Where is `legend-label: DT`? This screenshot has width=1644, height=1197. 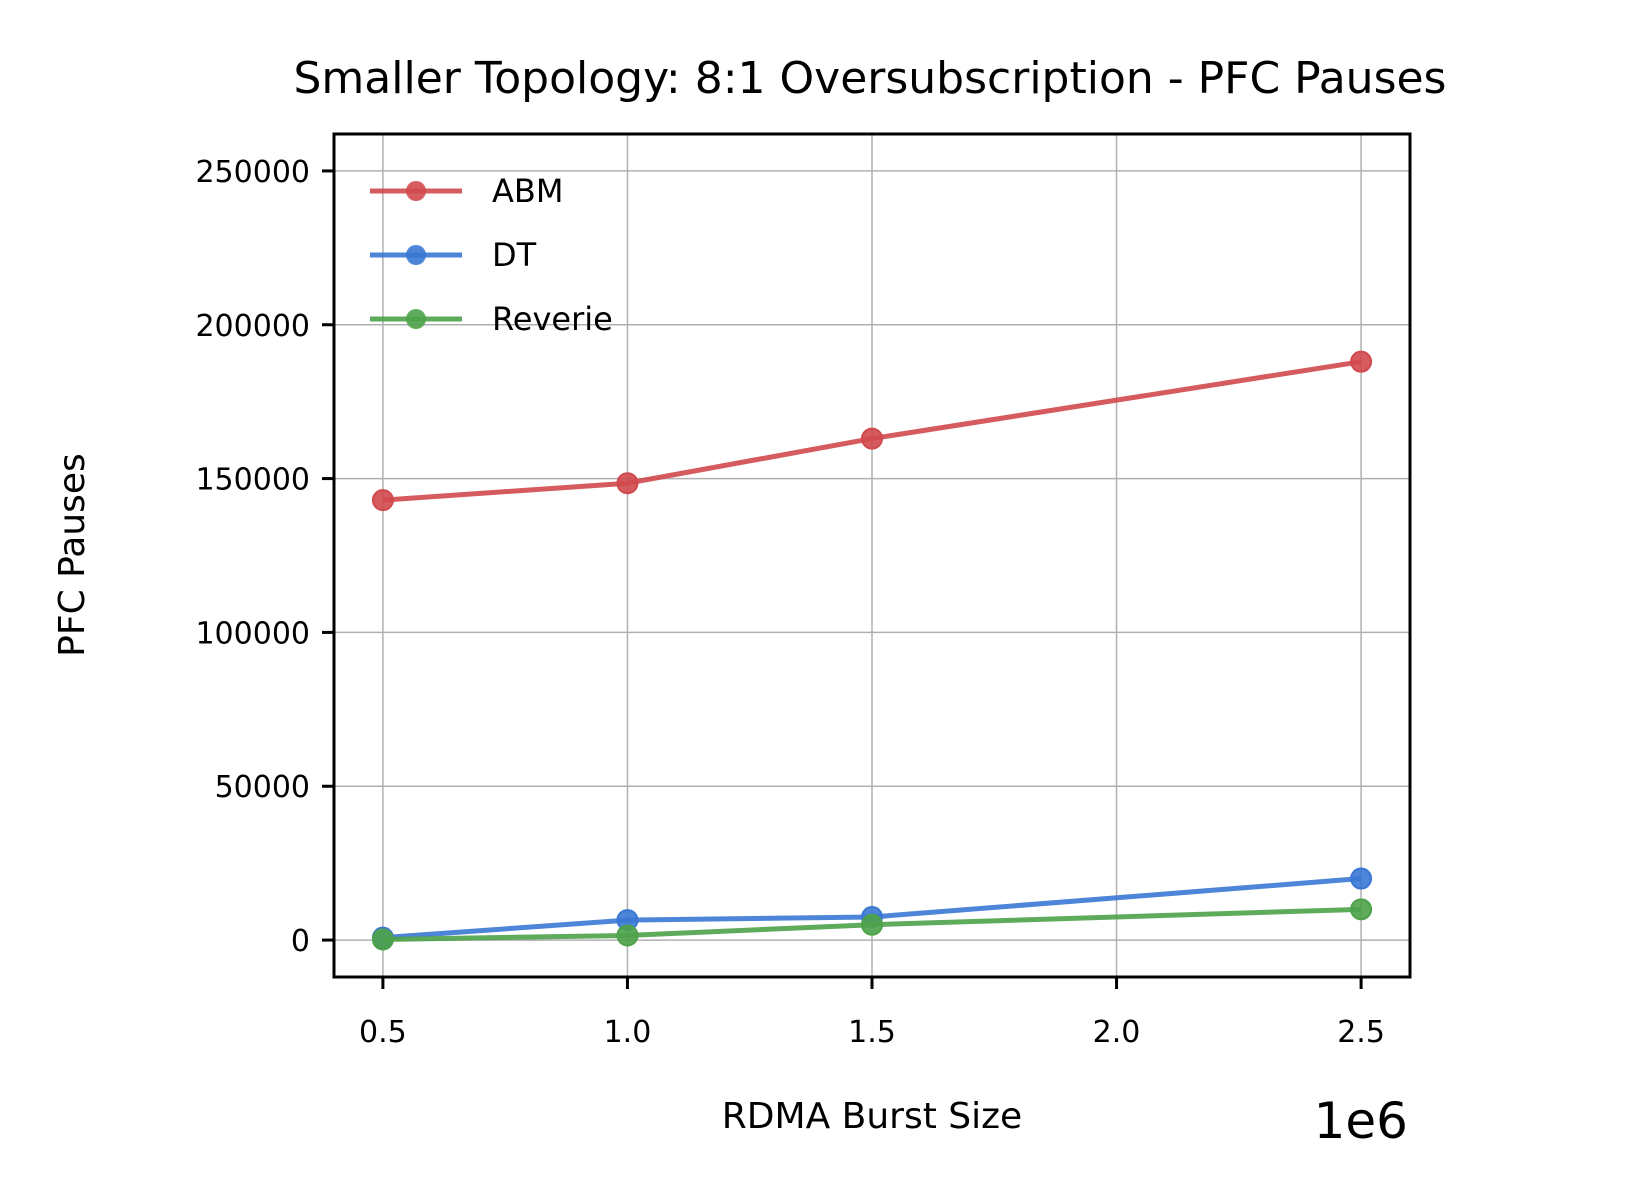 legend-label: DT is located at coordinates (514, 255).